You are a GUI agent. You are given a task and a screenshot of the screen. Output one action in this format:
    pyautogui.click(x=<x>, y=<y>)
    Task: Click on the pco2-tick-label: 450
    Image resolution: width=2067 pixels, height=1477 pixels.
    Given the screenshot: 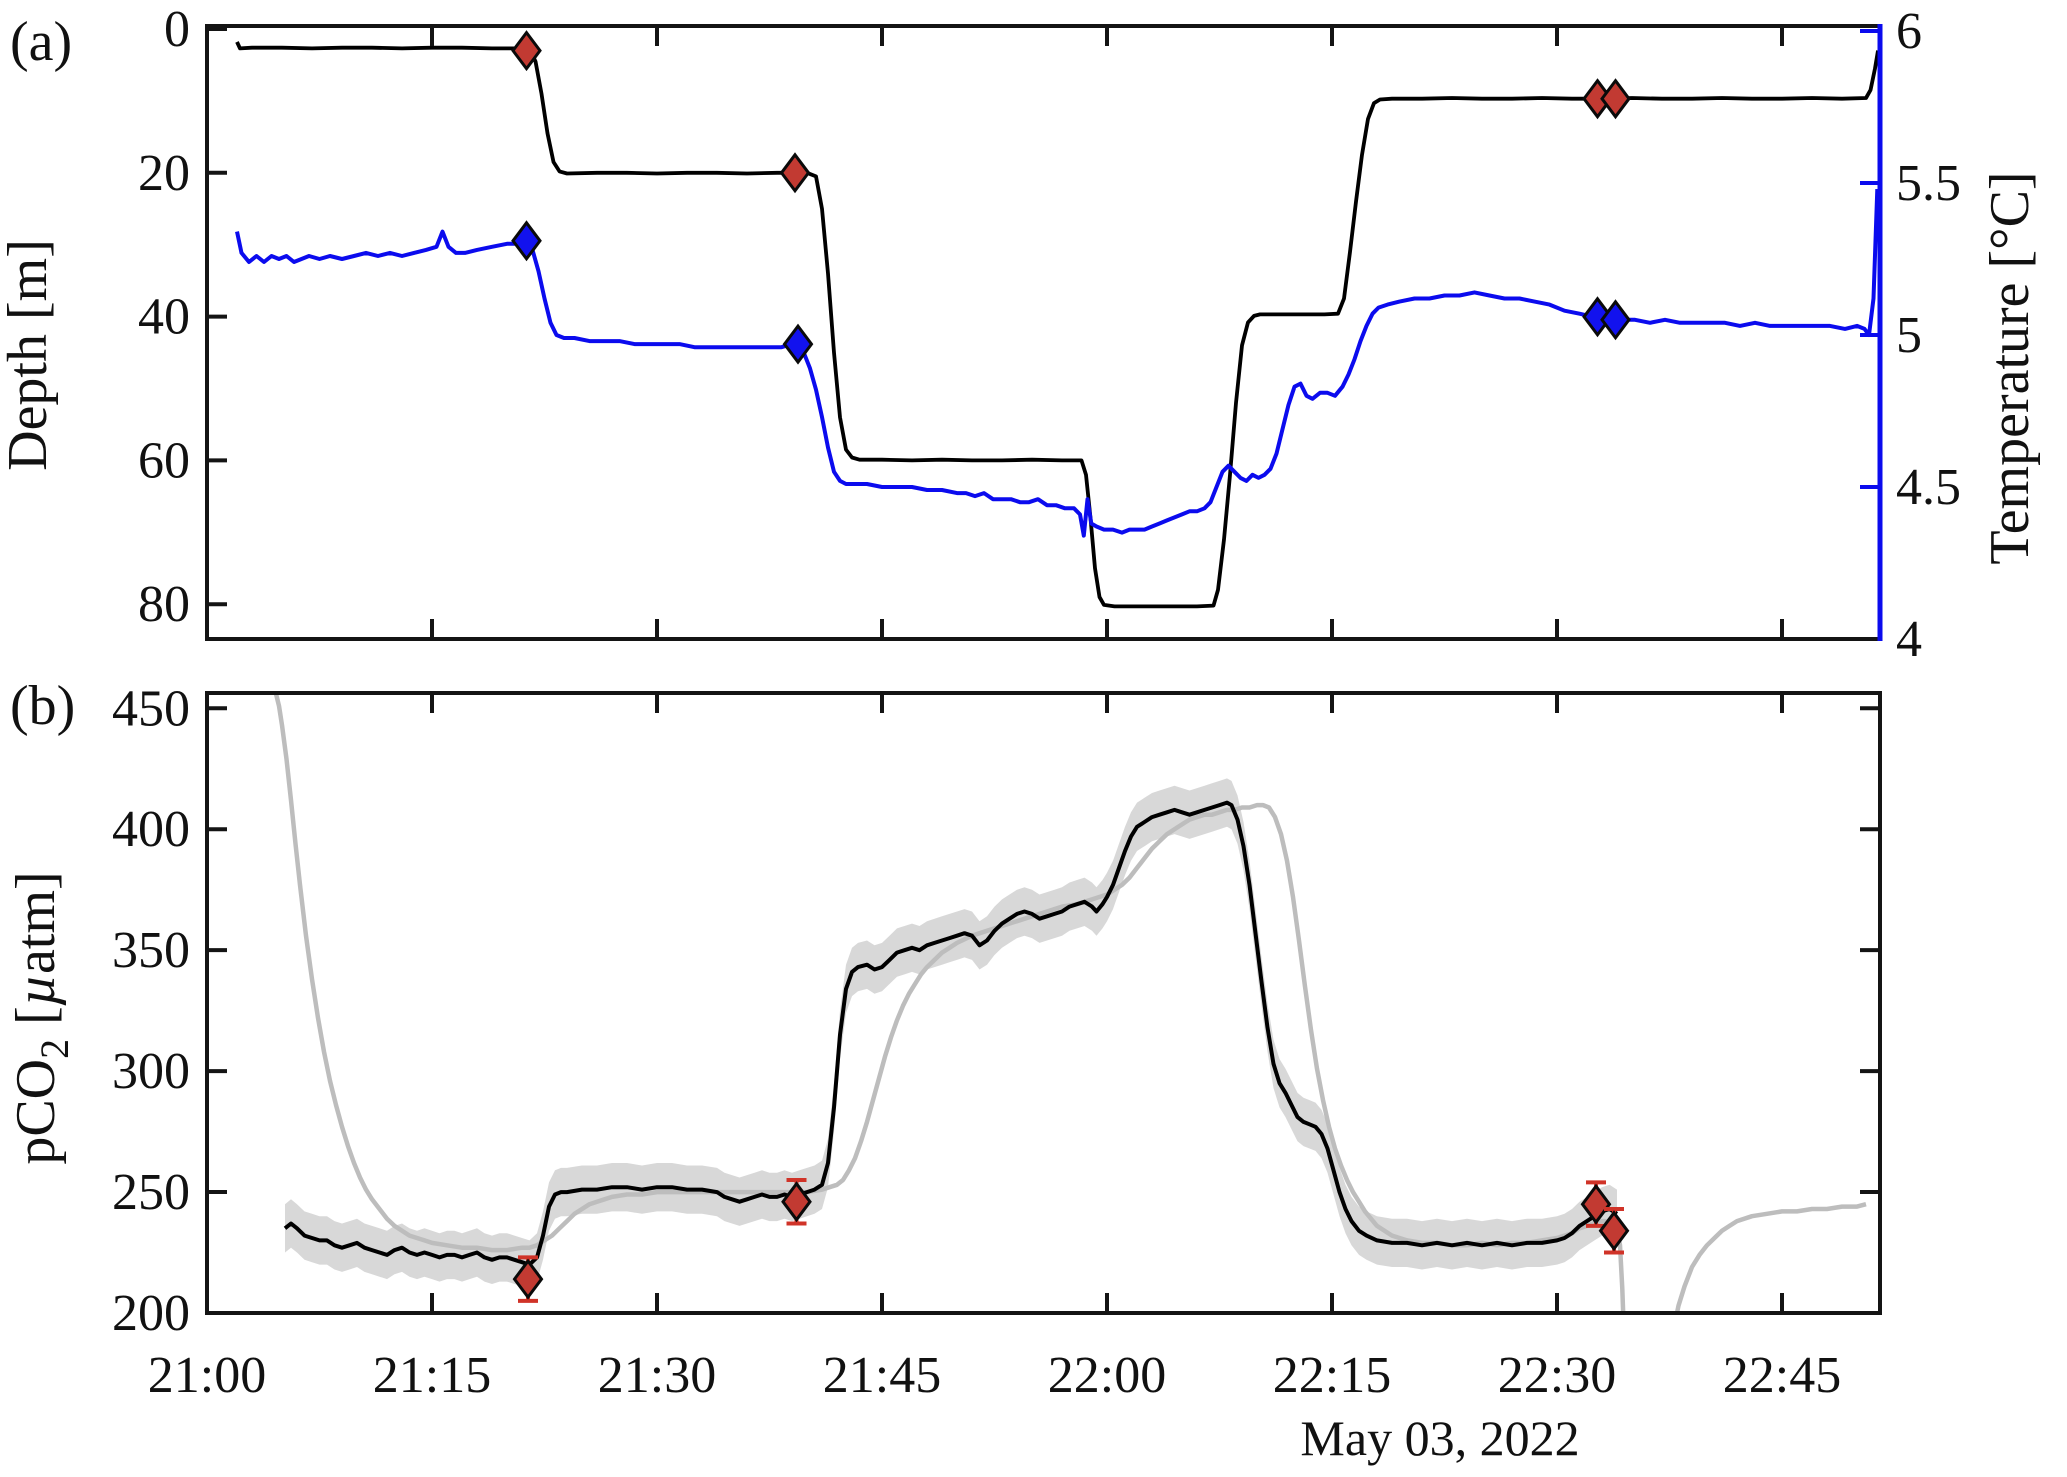 What is the action you would take?
    pyautogui.click(x=151, y=708)
    